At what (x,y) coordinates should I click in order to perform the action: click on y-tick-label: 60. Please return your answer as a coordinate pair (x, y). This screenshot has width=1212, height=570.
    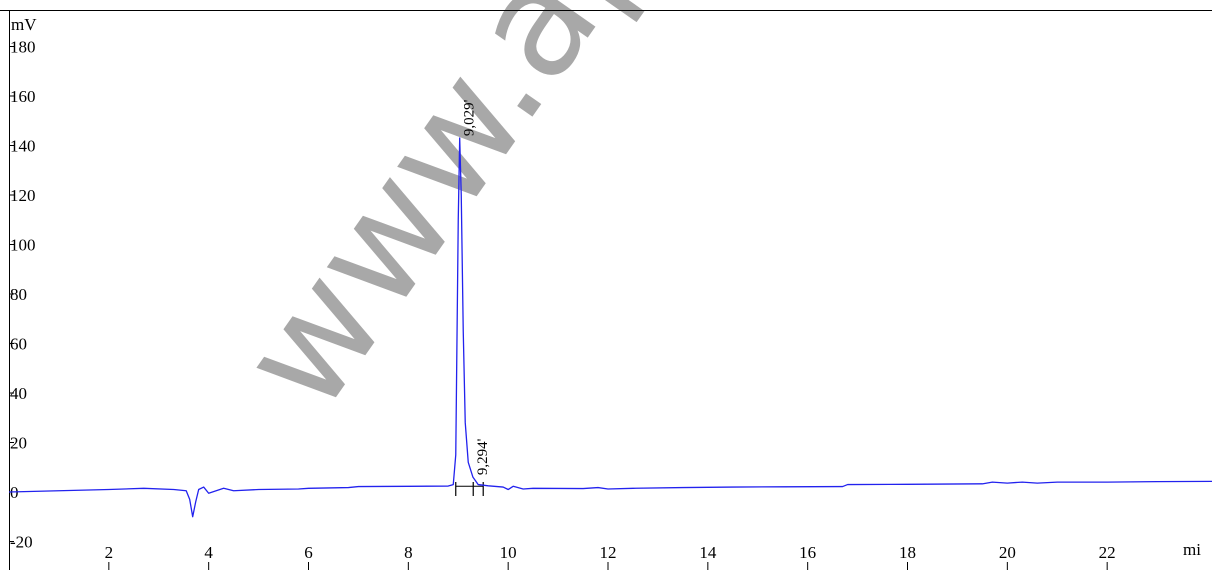
    Looking at the image, I should click on (18, 344).